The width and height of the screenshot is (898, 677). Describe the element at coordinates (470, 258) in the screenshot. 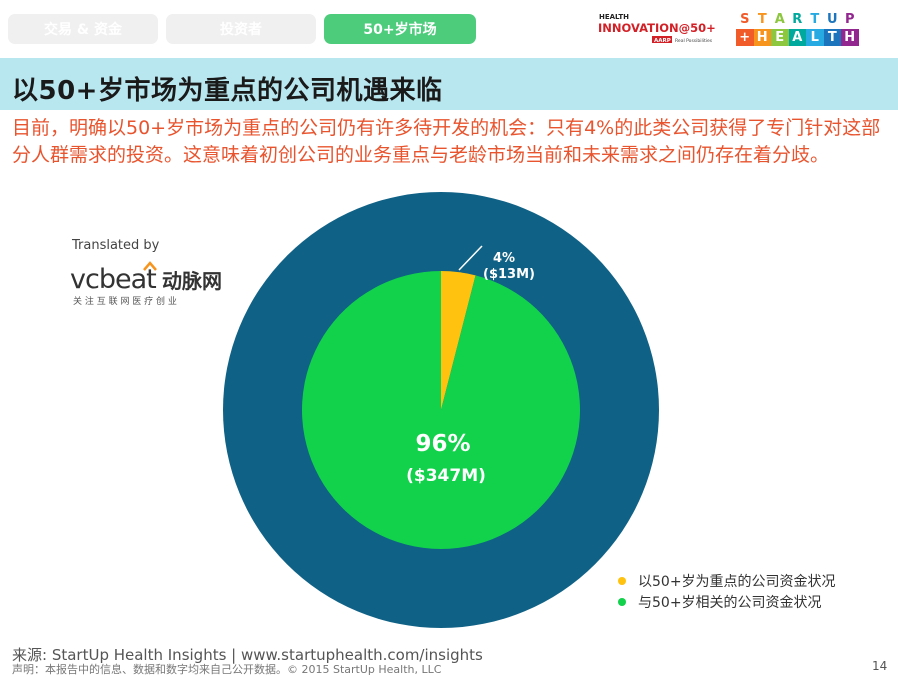

I see `small-slice-leader-line` at that location.